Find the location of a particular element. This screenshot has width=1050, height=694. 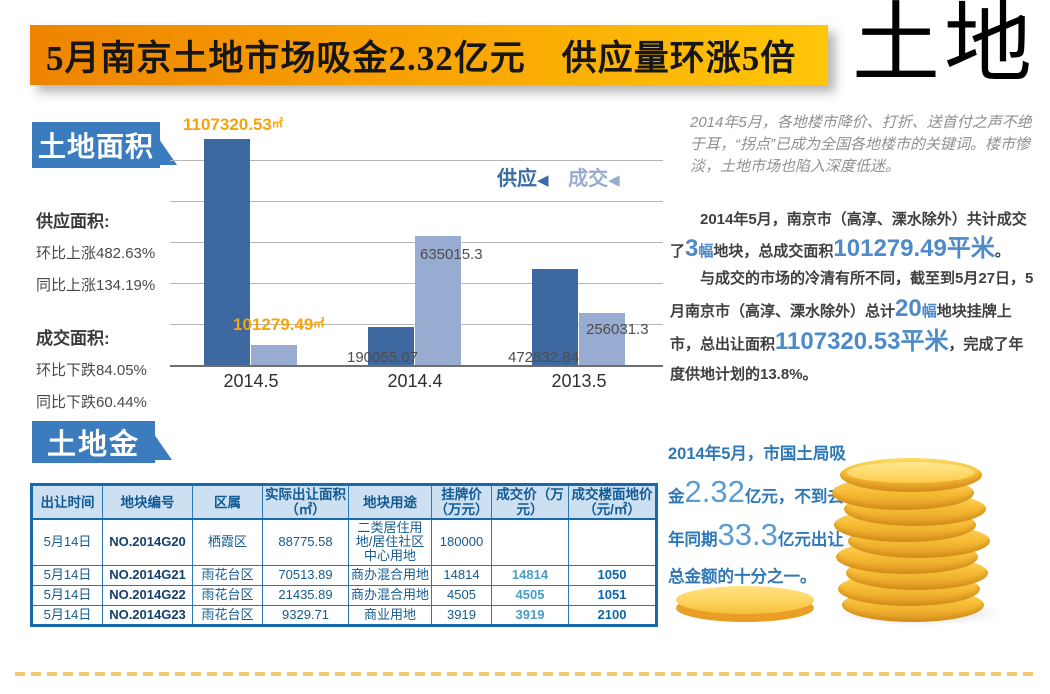

table-cell: 9329.71 is located at coordinates (305, 615).